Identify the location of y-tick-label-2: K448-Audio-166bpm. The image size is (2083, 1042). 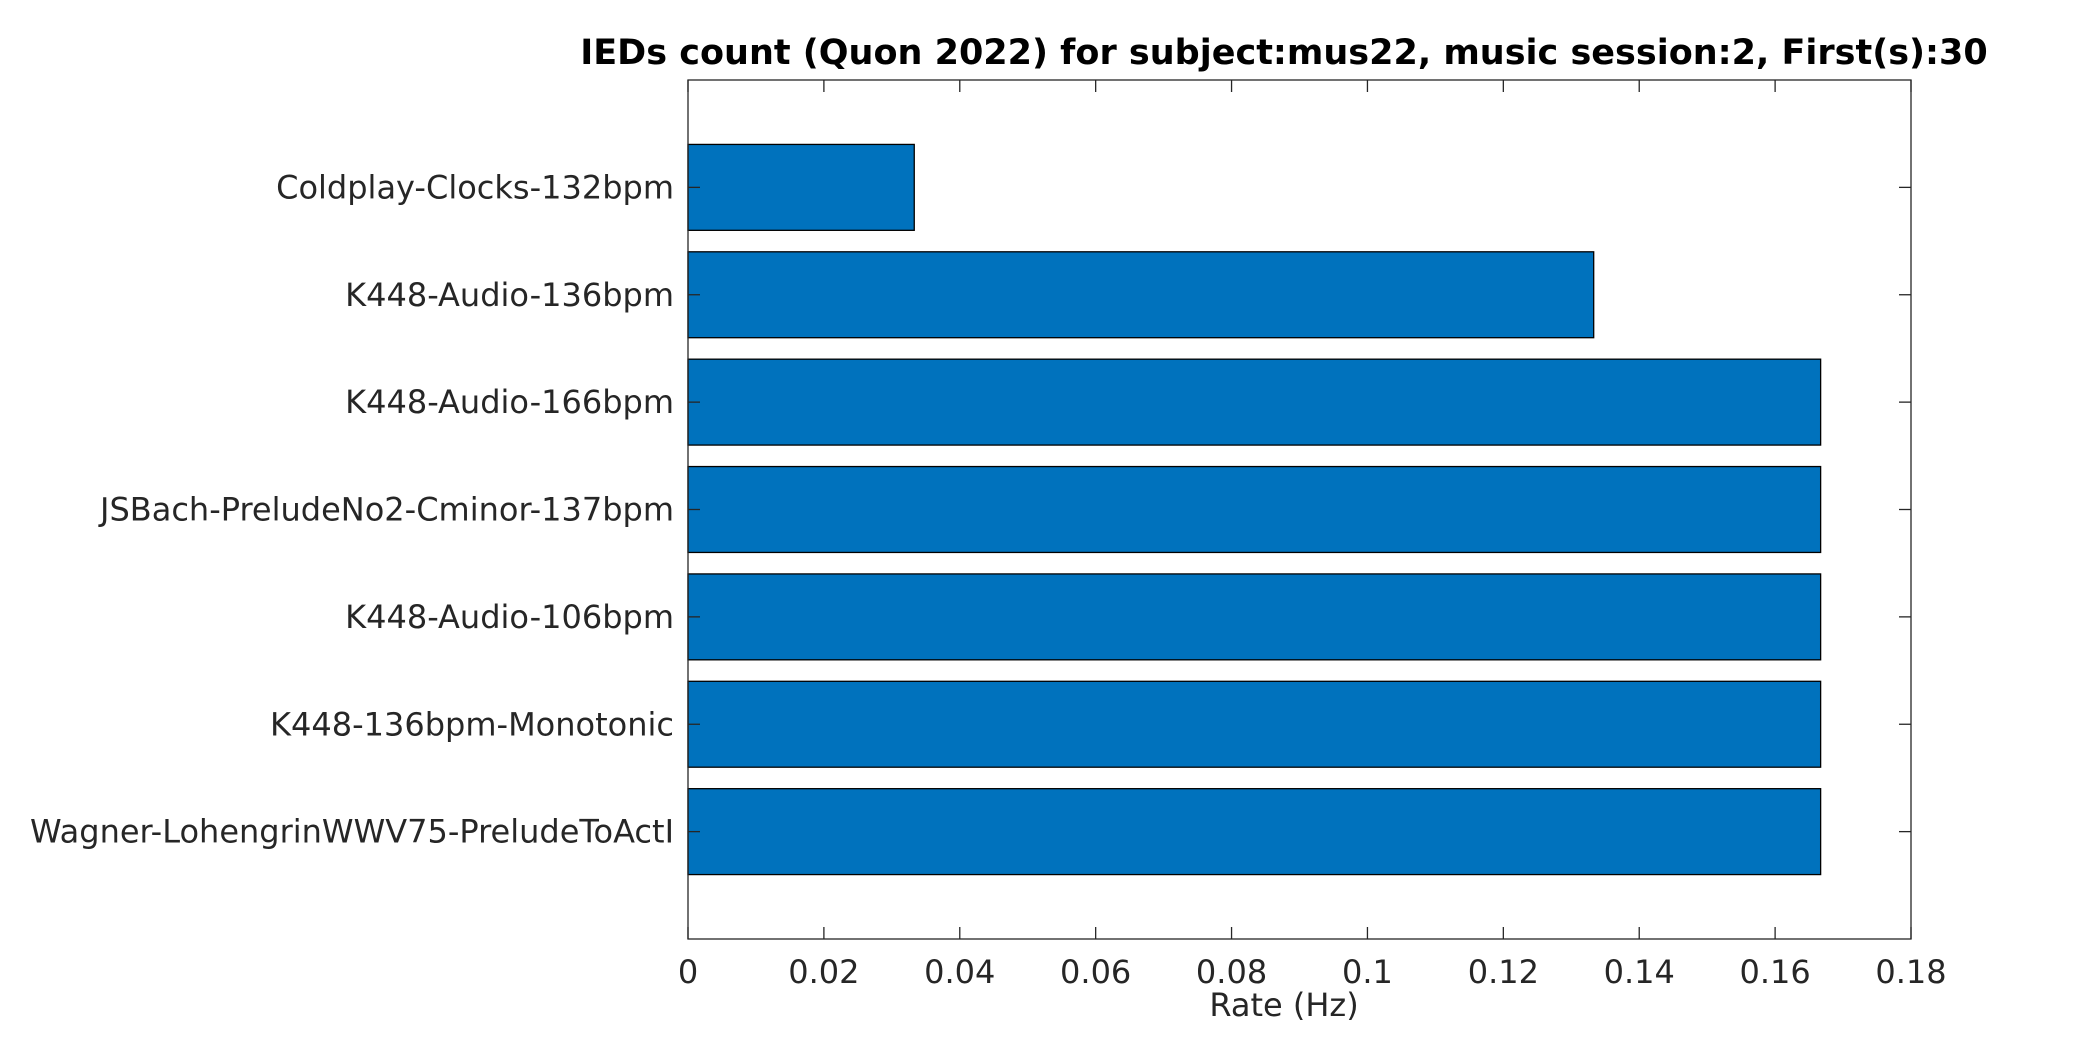
(509, 402).